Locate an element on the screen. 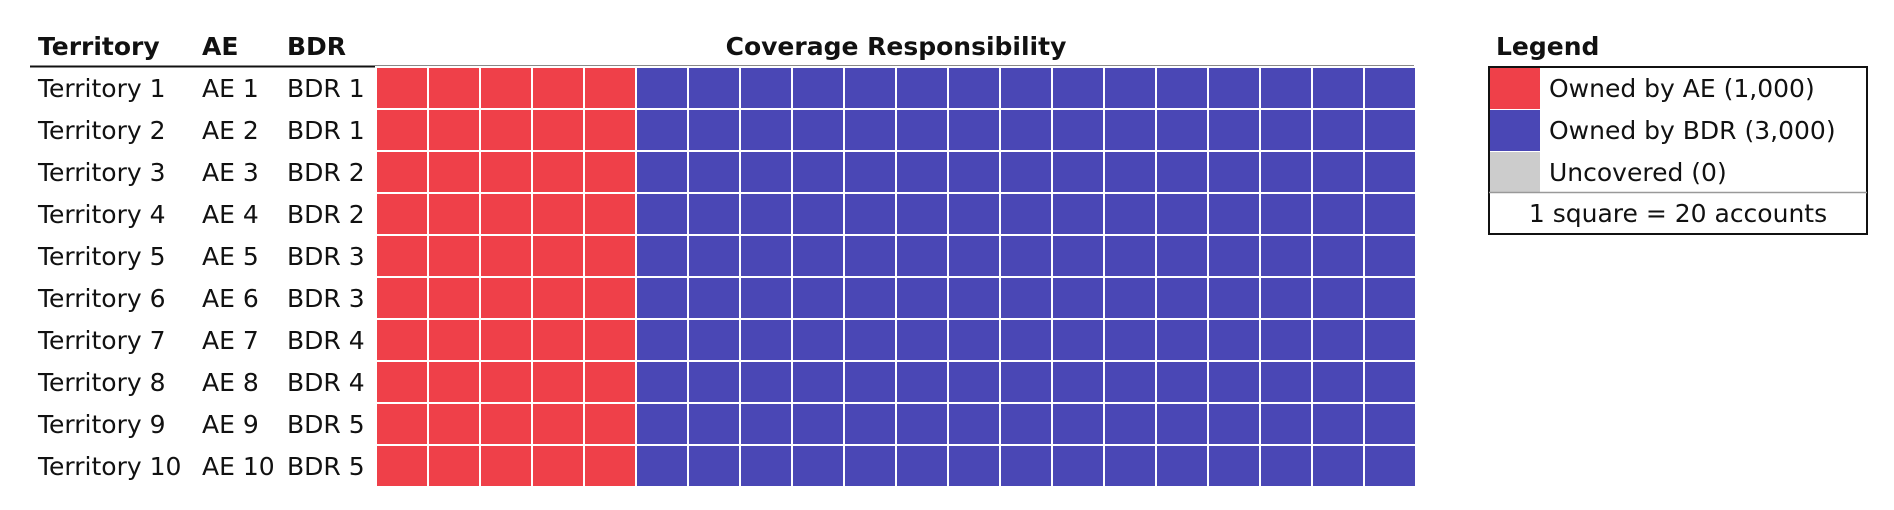 The height and width of the screenshot is (510, 1894). bdr-cell: BDR 5 is located at coordinates (326, 466).